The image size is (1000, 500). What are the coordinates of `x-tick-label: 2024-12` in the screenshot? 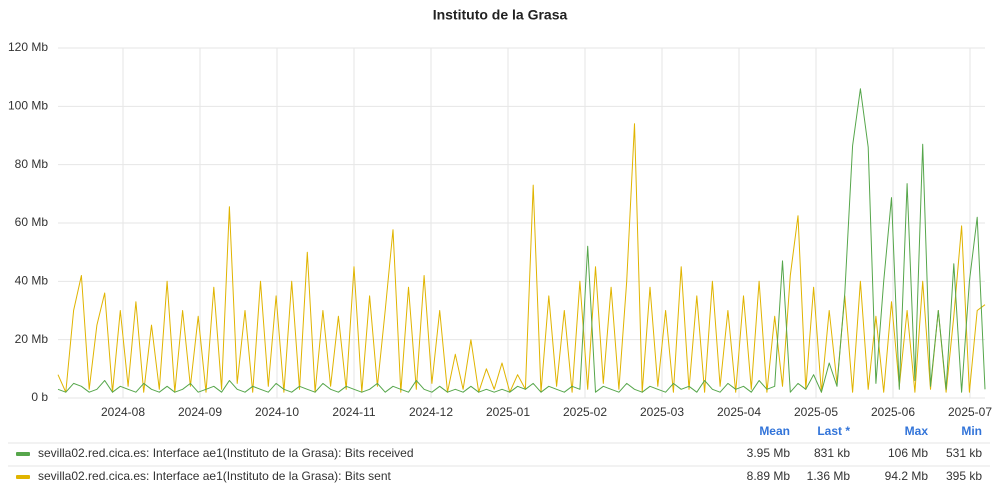 It's located at (431, 412).